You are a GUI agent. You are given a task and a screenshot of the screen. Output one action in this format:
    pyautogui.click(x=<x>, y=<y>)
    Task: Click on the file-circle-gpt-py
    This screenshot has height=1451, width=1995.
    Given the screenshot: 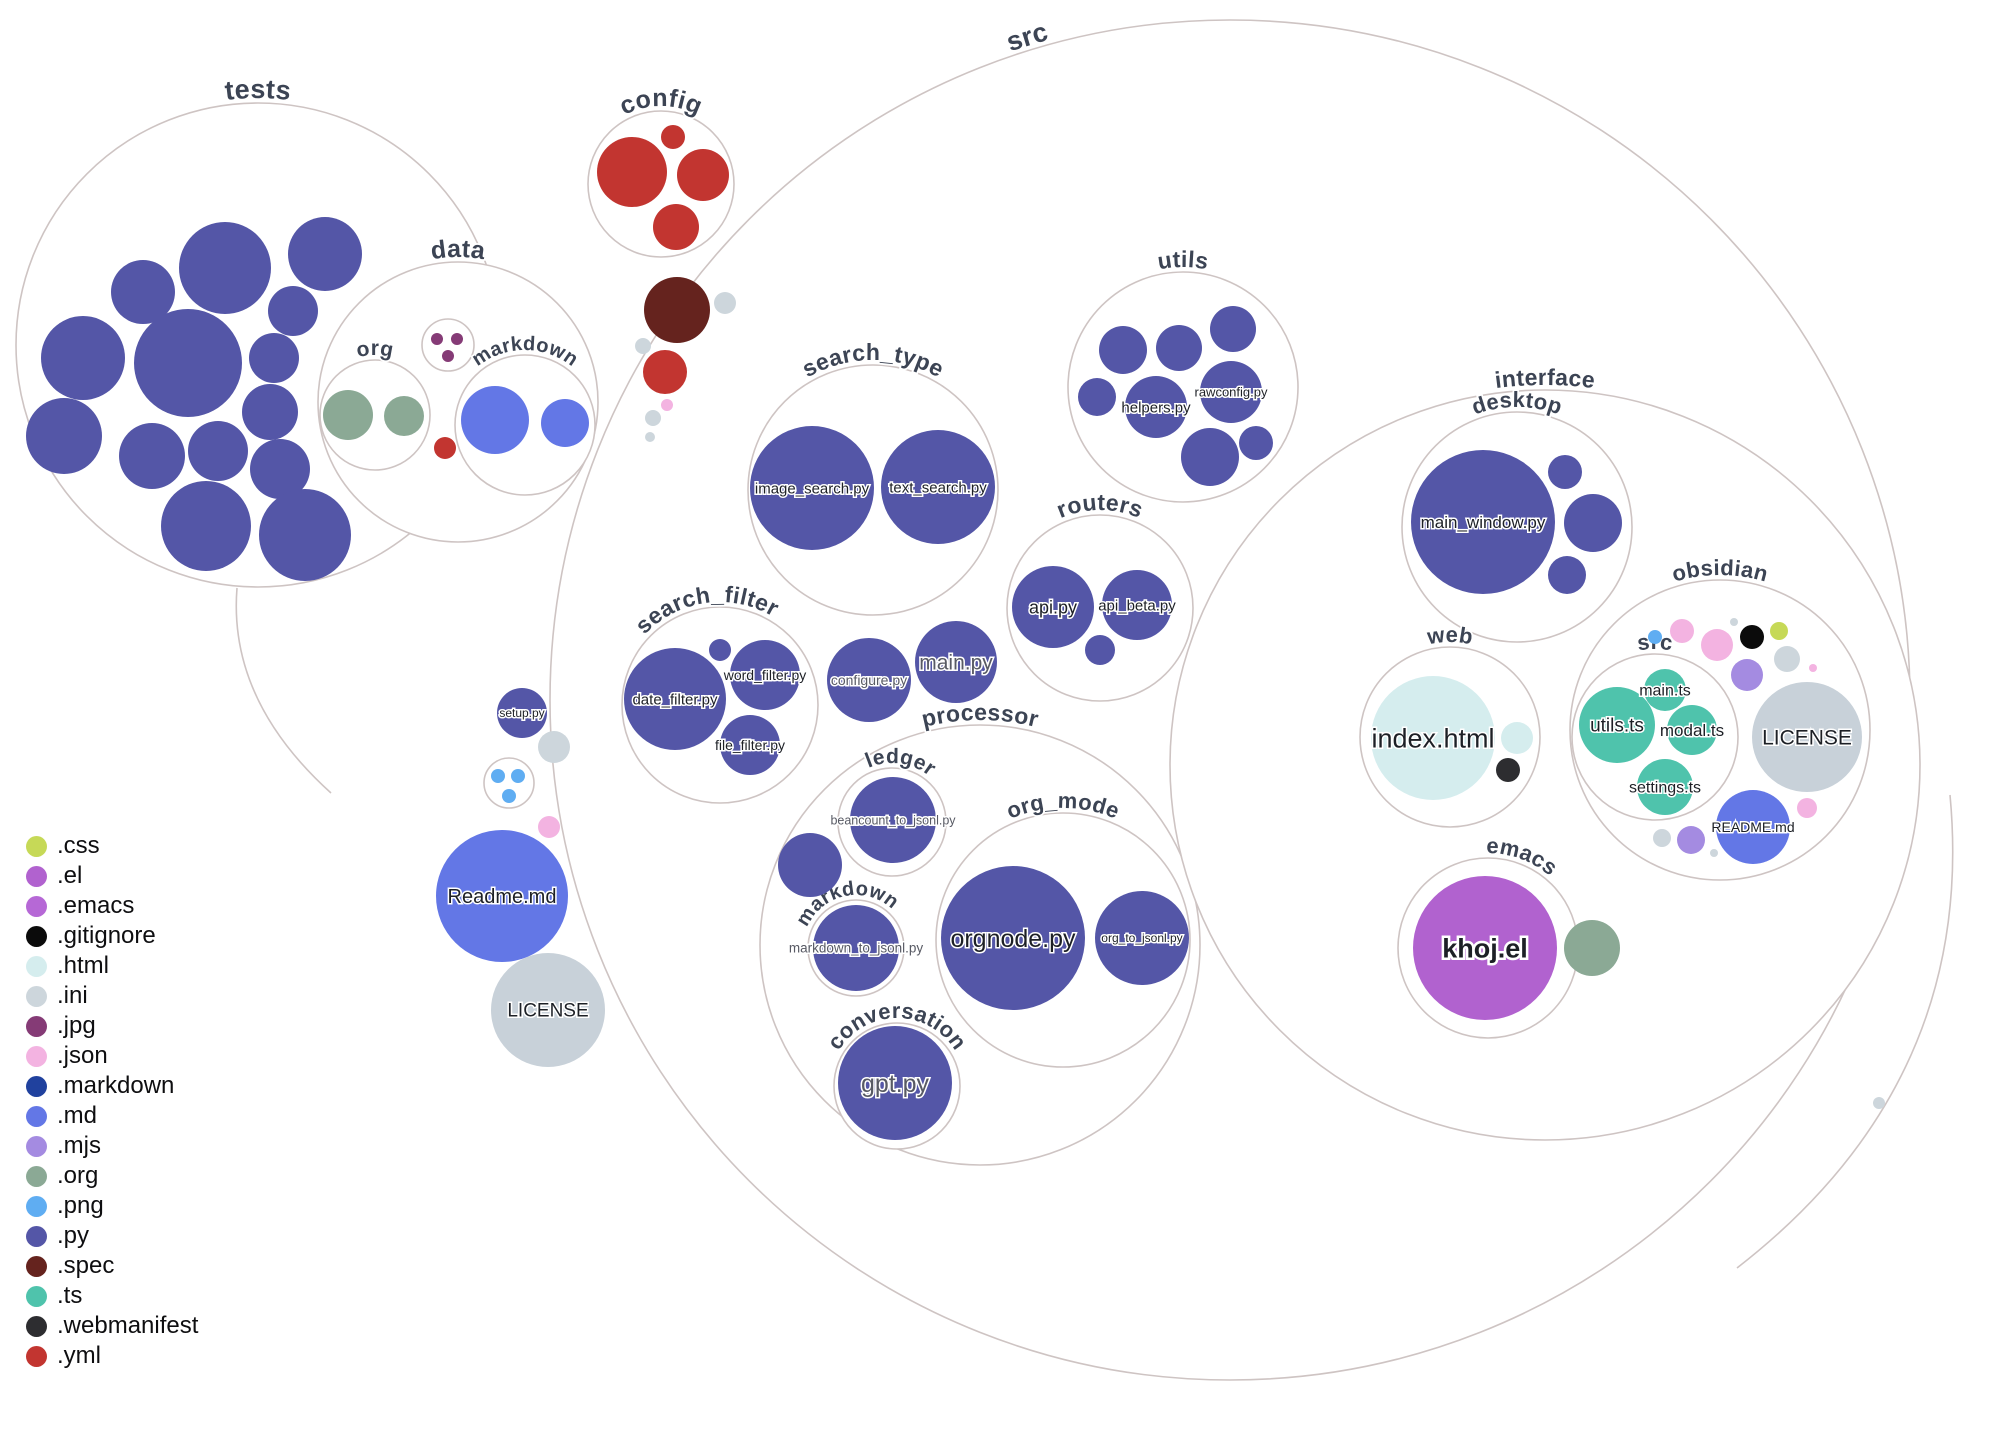 What is the action you would take?
    pyautogui.click(x=895, y=1083)
    